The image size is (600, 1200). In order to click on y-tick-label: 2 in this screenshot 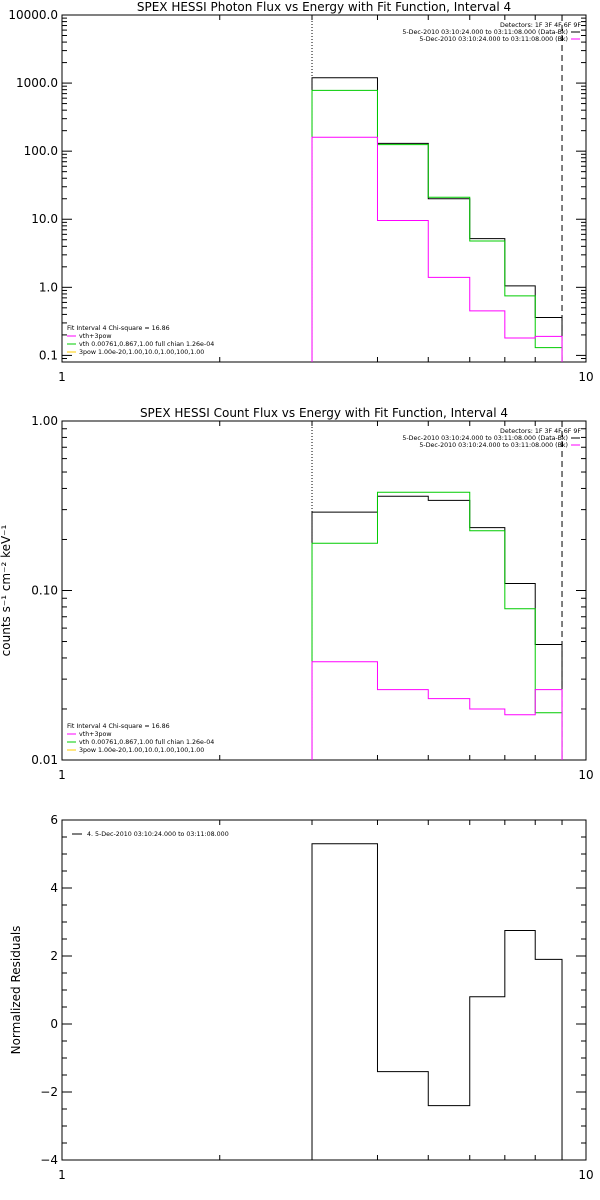, I will do `click(54, 956)`.